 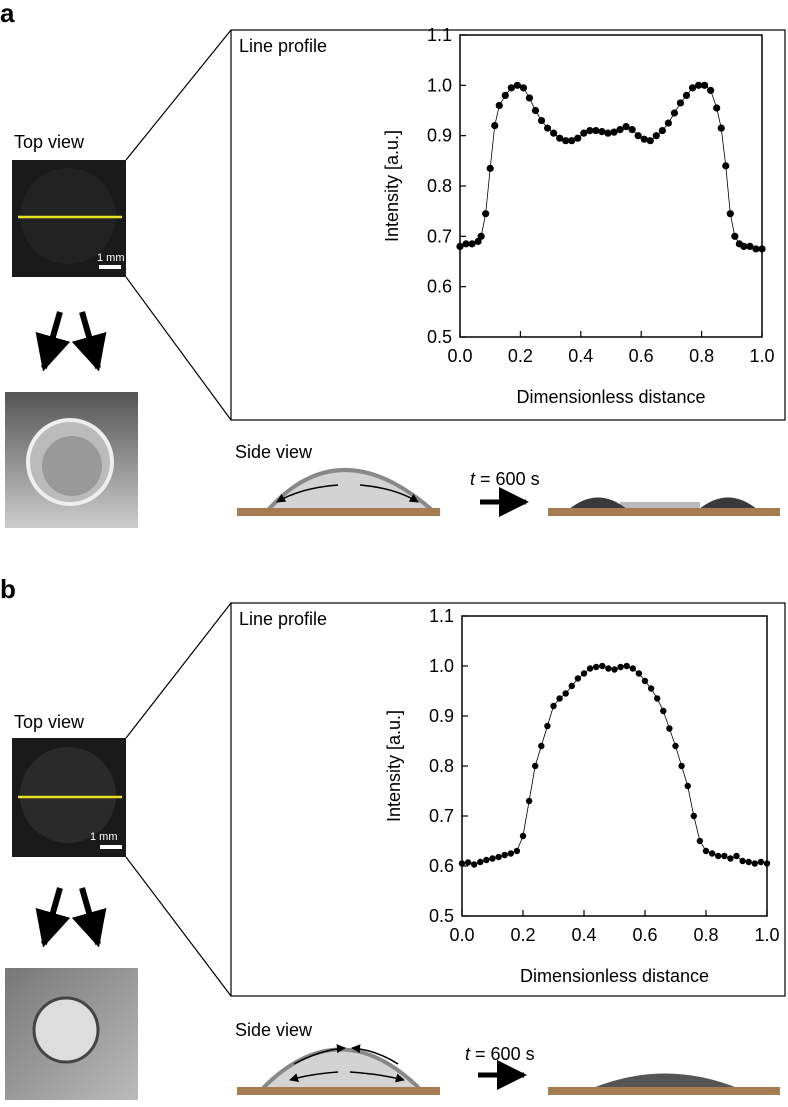 I want to click on x-tick-label: 0.6, so click(x=641, y=356).